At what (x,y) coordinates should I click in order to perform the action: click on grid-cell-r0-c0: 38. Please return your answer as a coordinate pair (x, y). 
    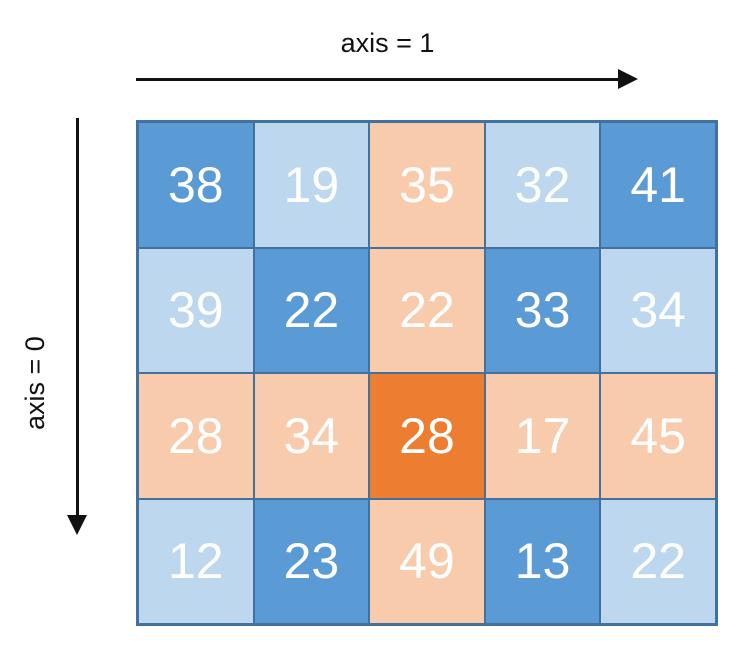
    Looking at the image, I should click on (196, 185).